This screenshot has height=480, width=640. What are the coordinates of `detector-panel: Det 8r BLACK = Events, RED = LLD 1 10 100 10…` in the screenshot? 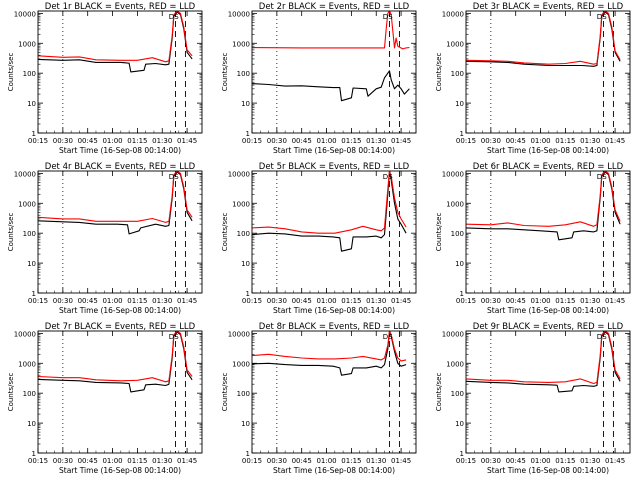 It's located at (319, 398).